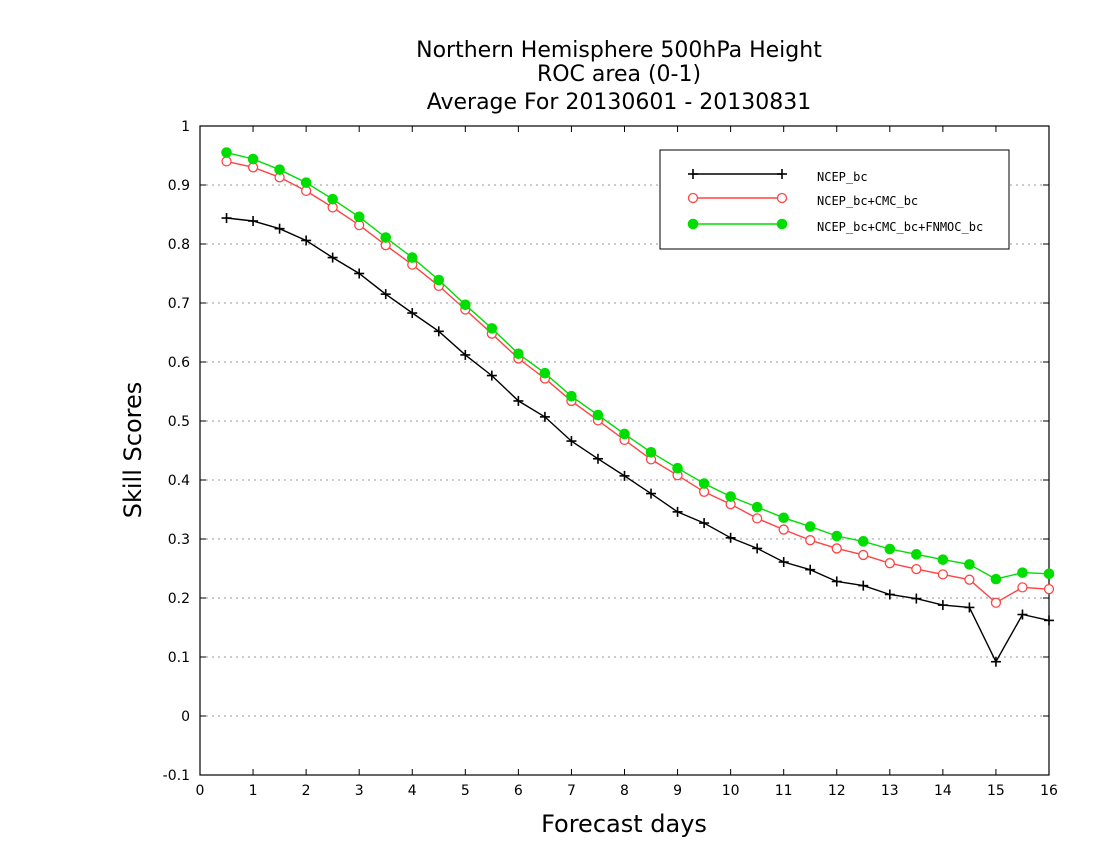 This screenshot has width=1100, height=850. What do you see at coordinates (179, 186) in the screenshot?
I see `y-tick-label: 0.9` at bounding box center [179, 186].